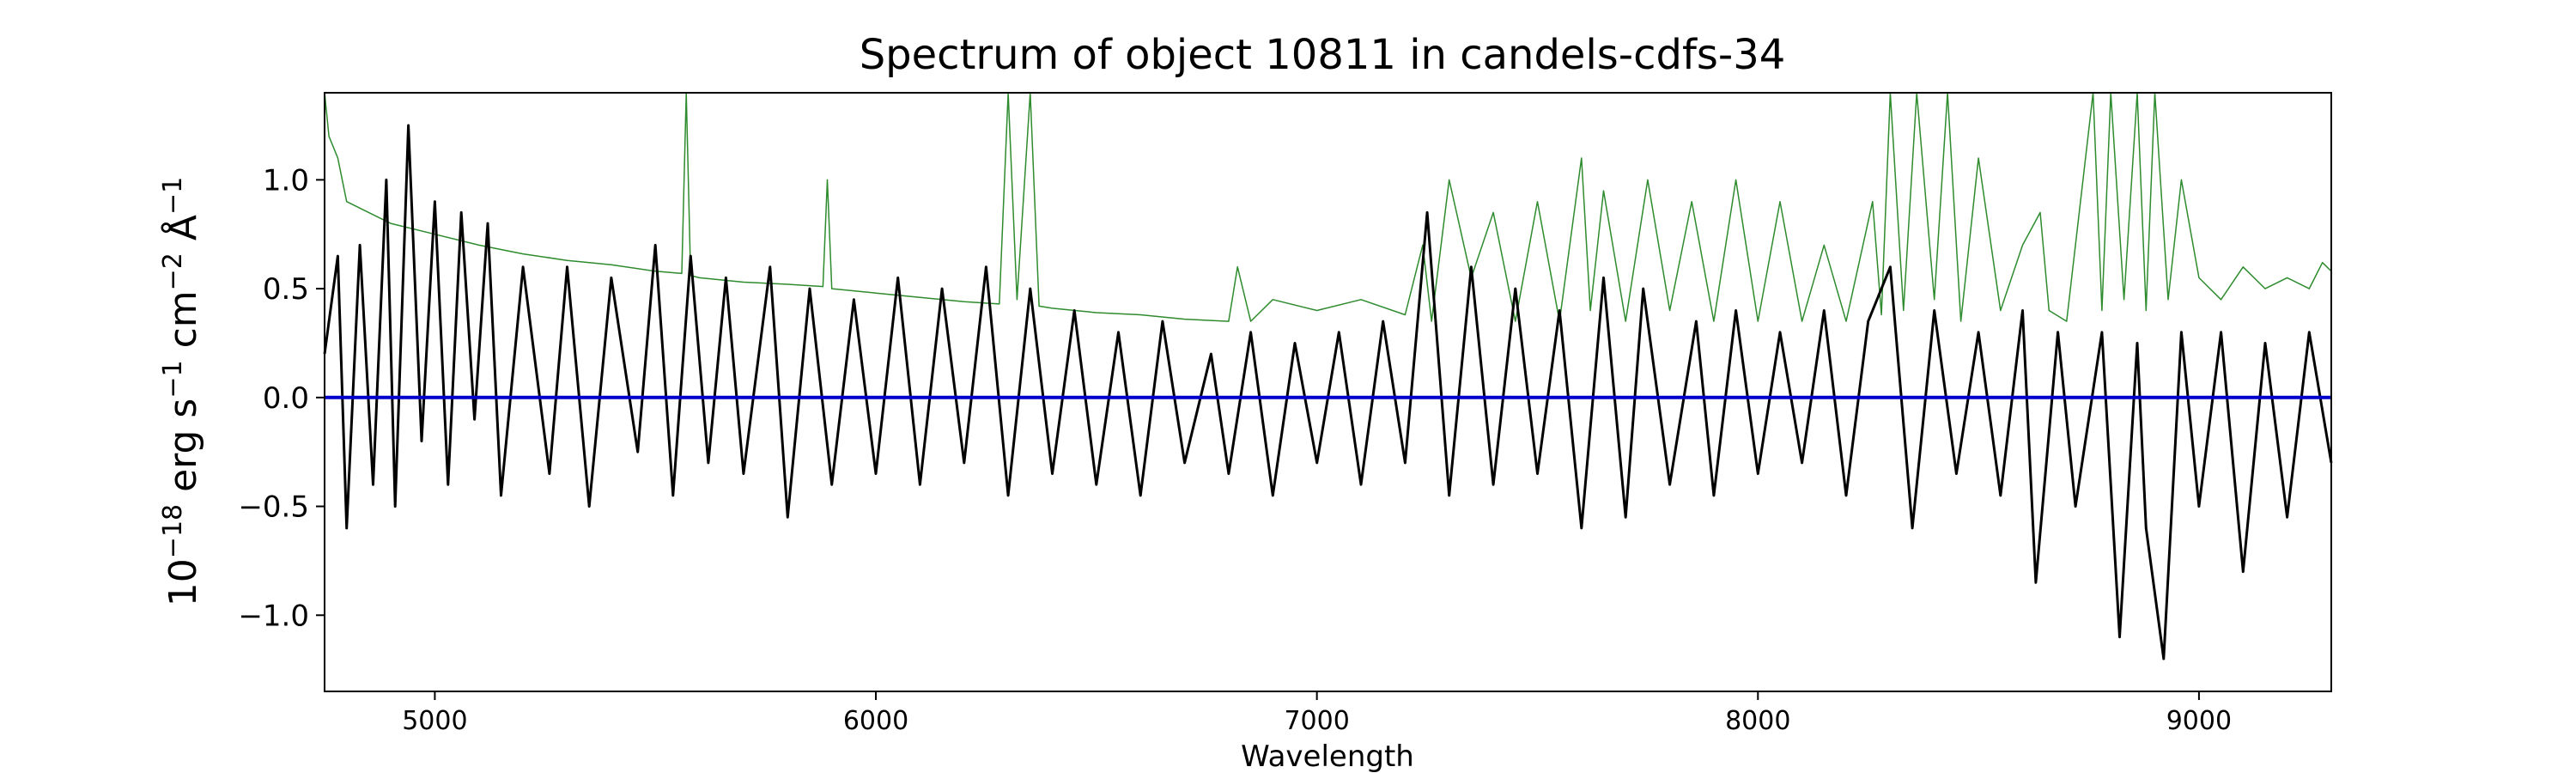  What do you see at coordinates (183, 325) in the screenshot?
I see `y-axis-label-cm: cm` at bounding box center [183, 325].